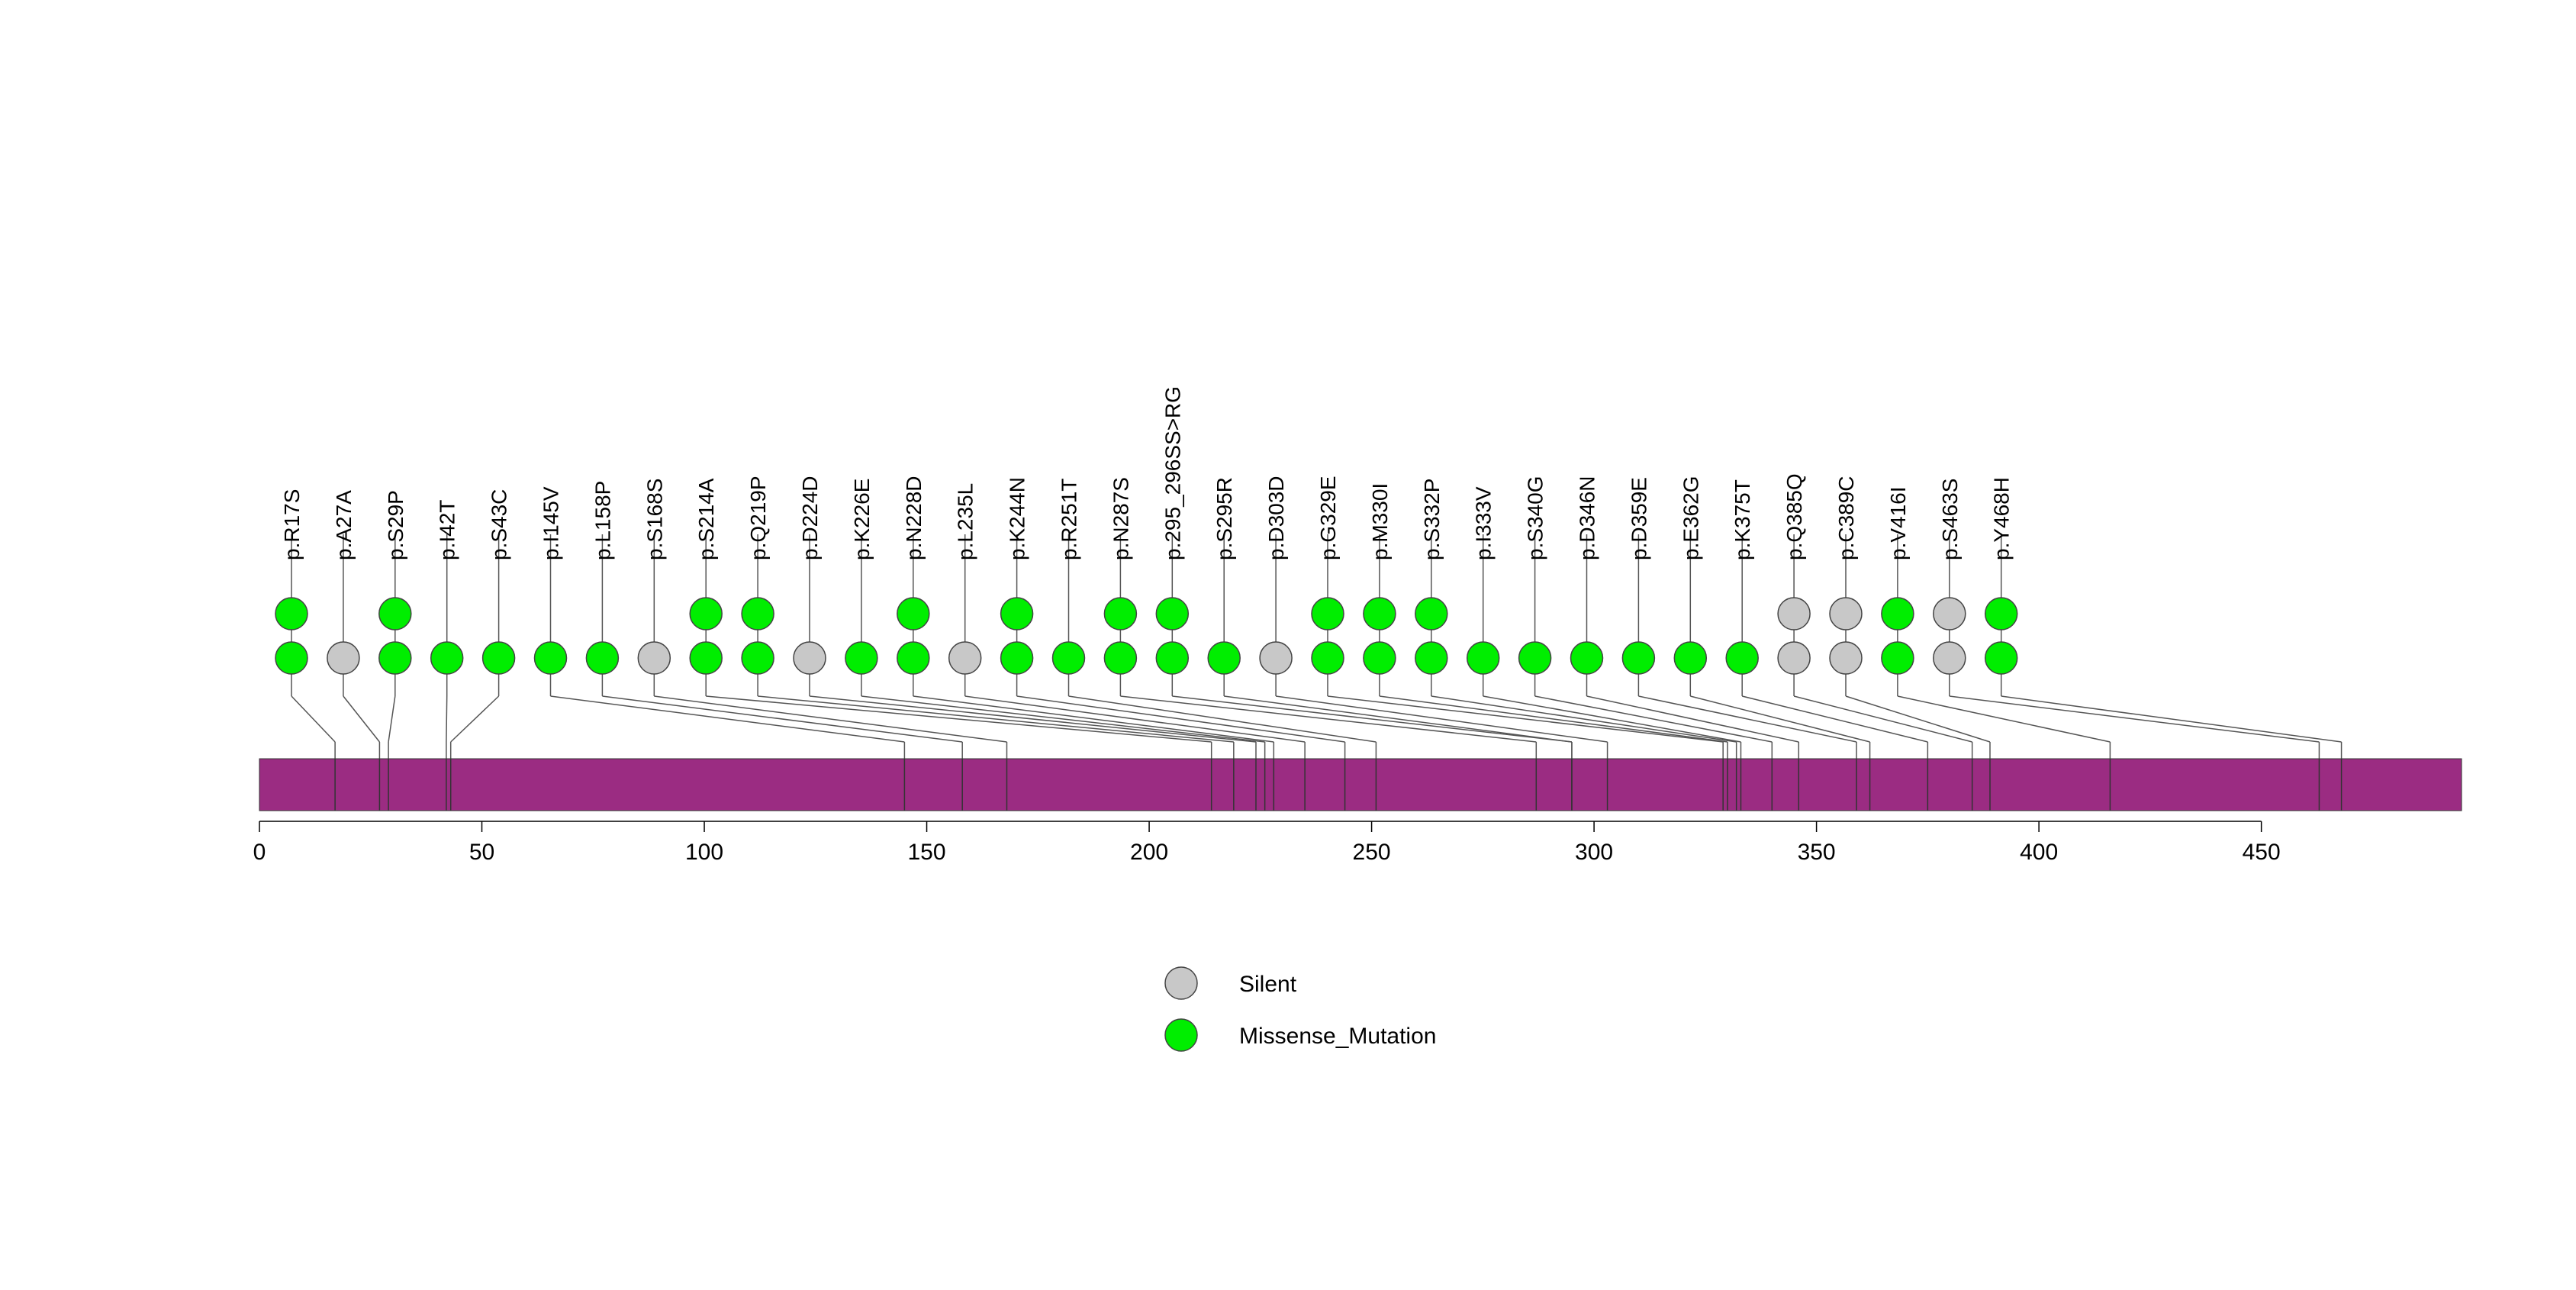  What do you see at coordinates (292, 525) in the screenshot?
I see `mutation-label: p.R17S` at bounding box center [292, 525].